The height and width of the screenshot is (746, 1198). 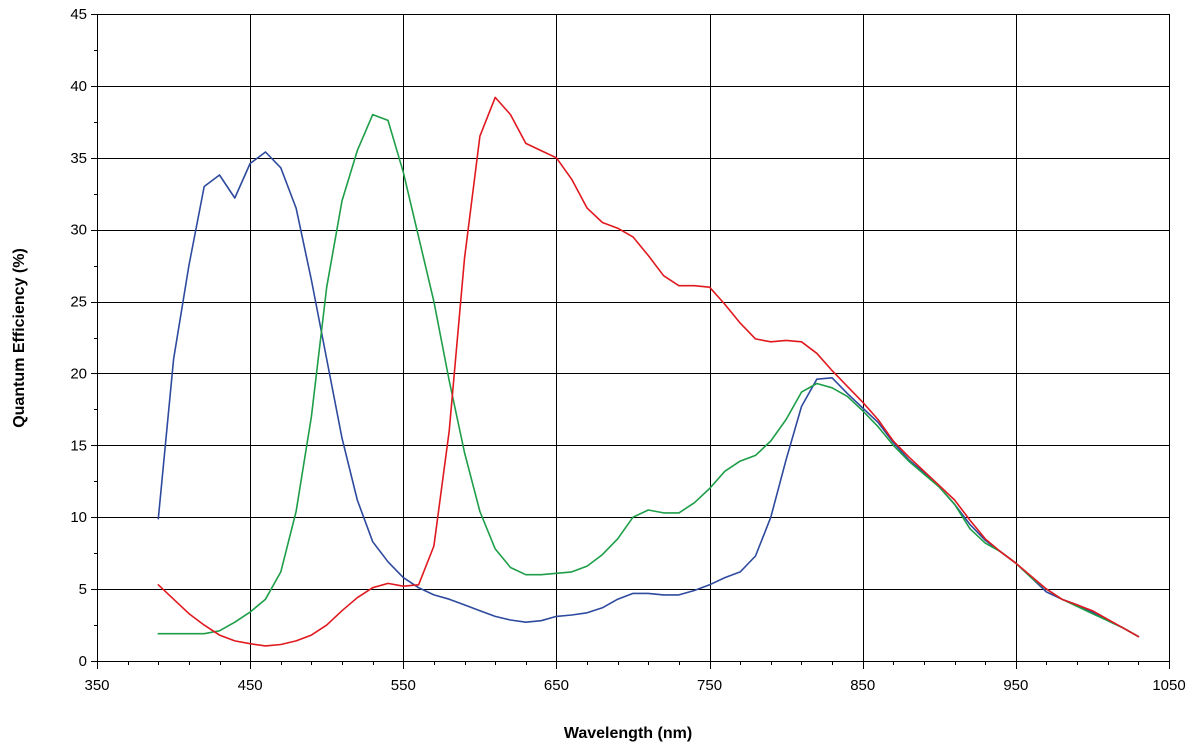 What do you see at coordinates (78, 445) in the screenshot?
I see `y-tick-label: 15` at bounding box center [78, 445].